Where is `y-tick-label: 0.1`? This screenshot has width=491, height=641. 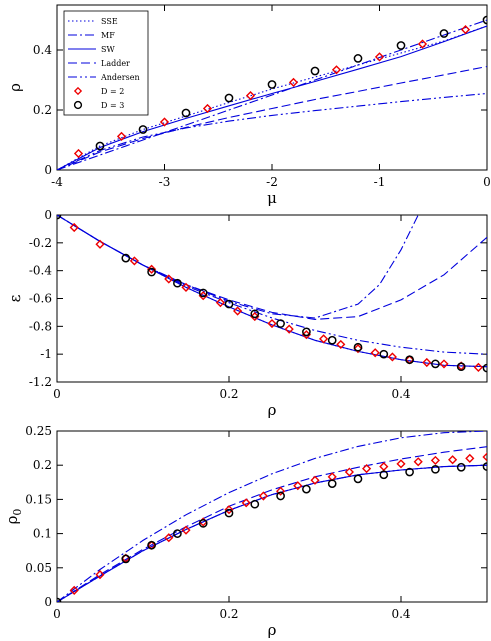
y-tick-label: 0.1 is located at coordinates (42, 534).